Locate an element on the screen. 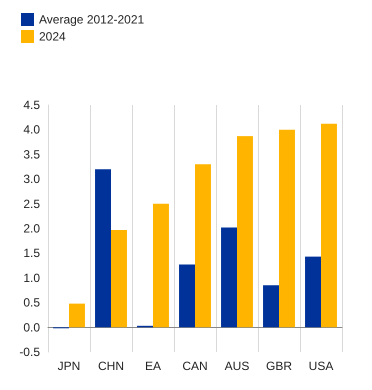  y-tick-label: 1.0 is located at coordinates (31, 277).